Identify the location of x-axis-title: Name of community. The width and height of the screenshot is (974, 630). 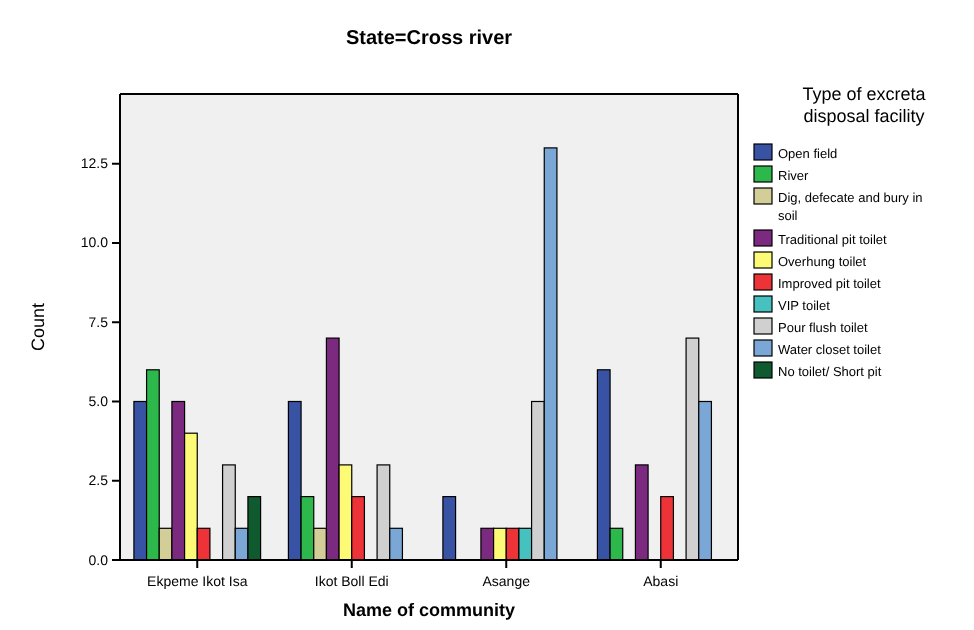
(429, 610).